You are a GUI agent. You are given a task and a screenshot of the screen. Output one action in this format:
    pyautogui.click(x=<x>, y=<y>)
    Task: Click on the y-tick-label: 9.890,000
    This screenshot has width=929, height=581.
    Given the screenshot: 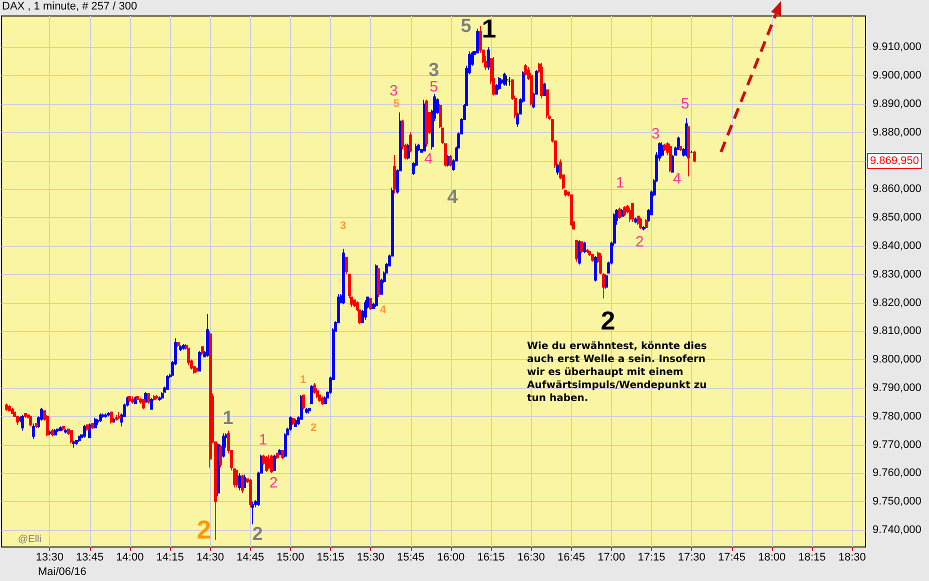 What is the action you would take?
    pyautogui.click(x=897, y=104)
    